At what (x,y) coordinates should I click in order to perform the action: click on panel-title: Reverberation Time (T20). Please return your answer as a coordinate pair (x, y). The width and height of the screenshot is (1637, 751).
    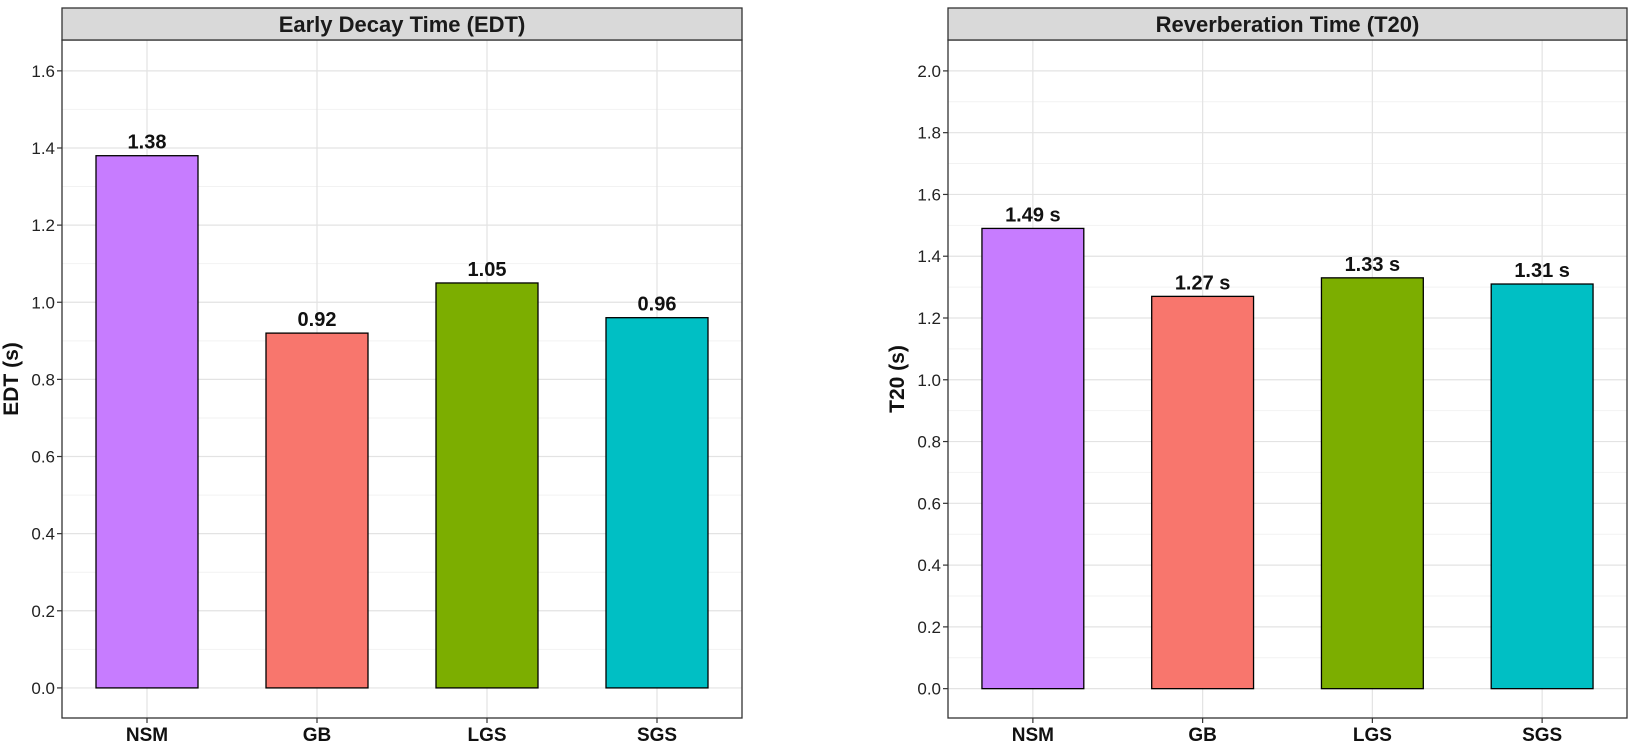
    Looking at the image, I should click on (1288, 24).